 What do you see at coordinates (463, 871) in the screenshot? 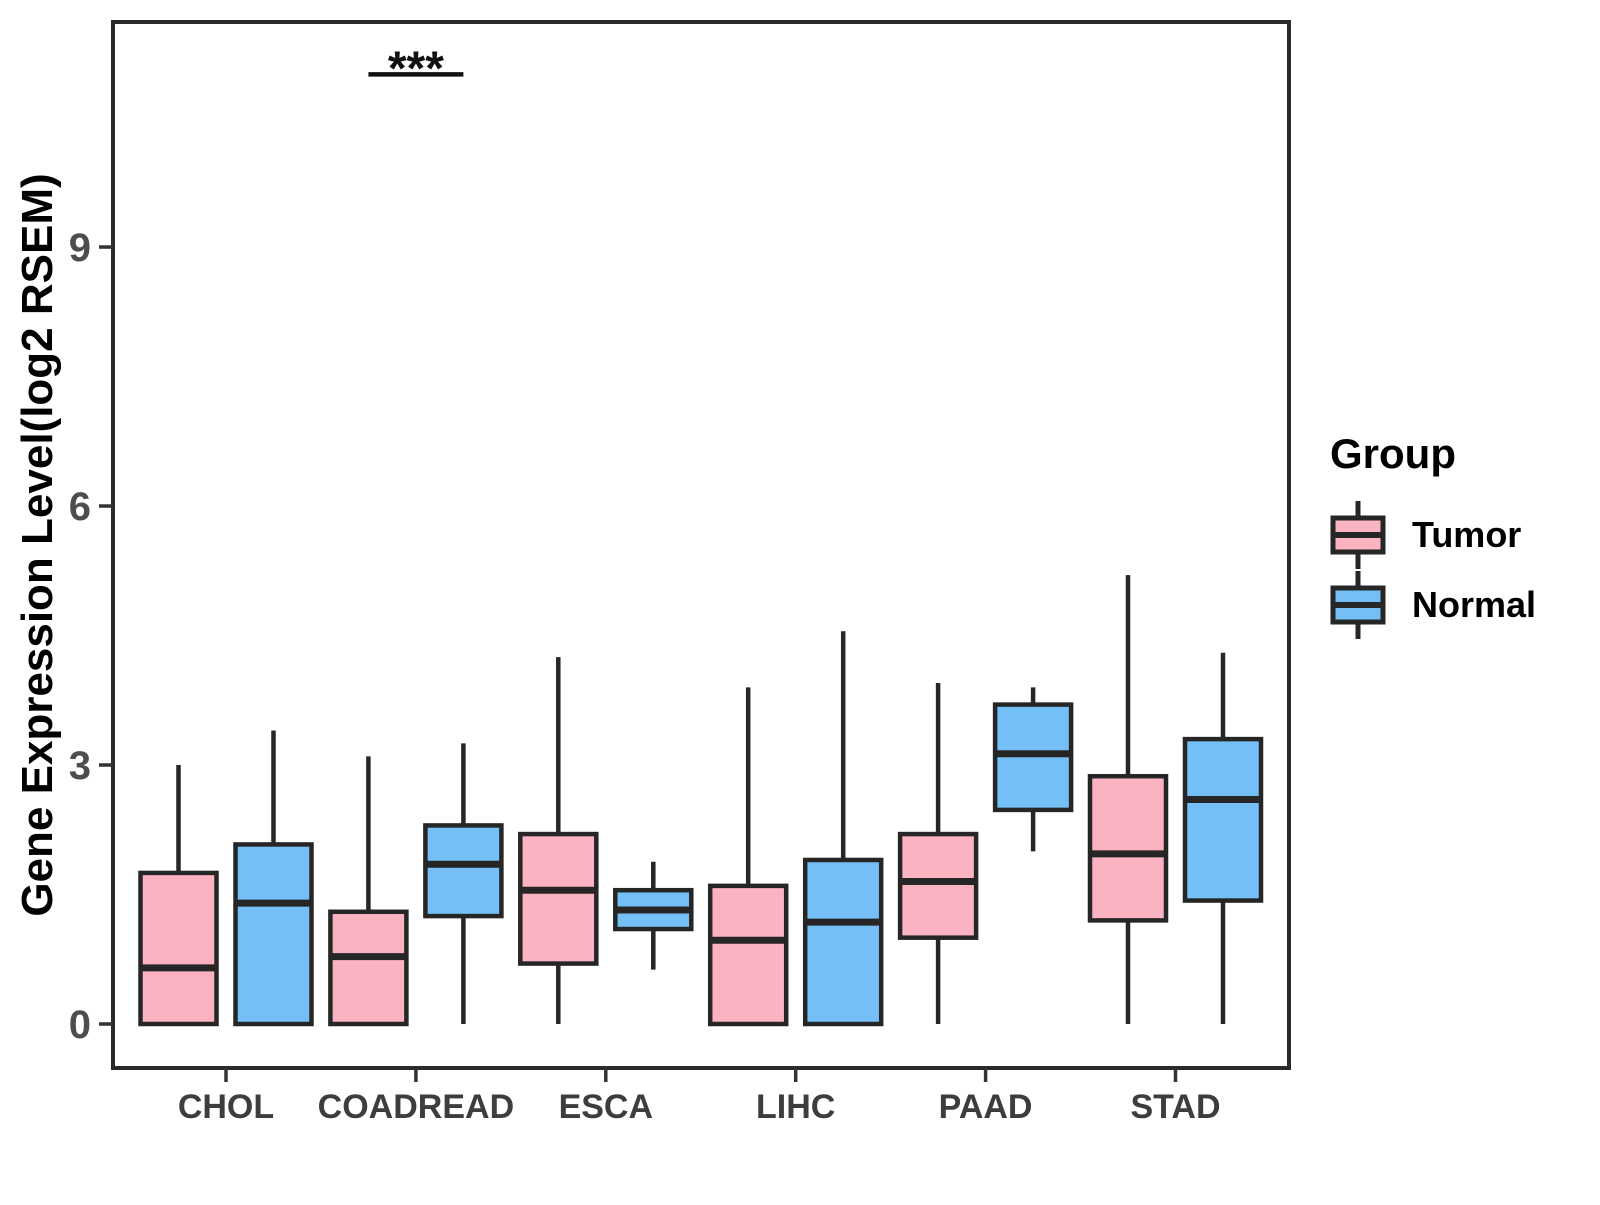
I see `box-COADREAD-Normal` at bounding box center [463, 871].